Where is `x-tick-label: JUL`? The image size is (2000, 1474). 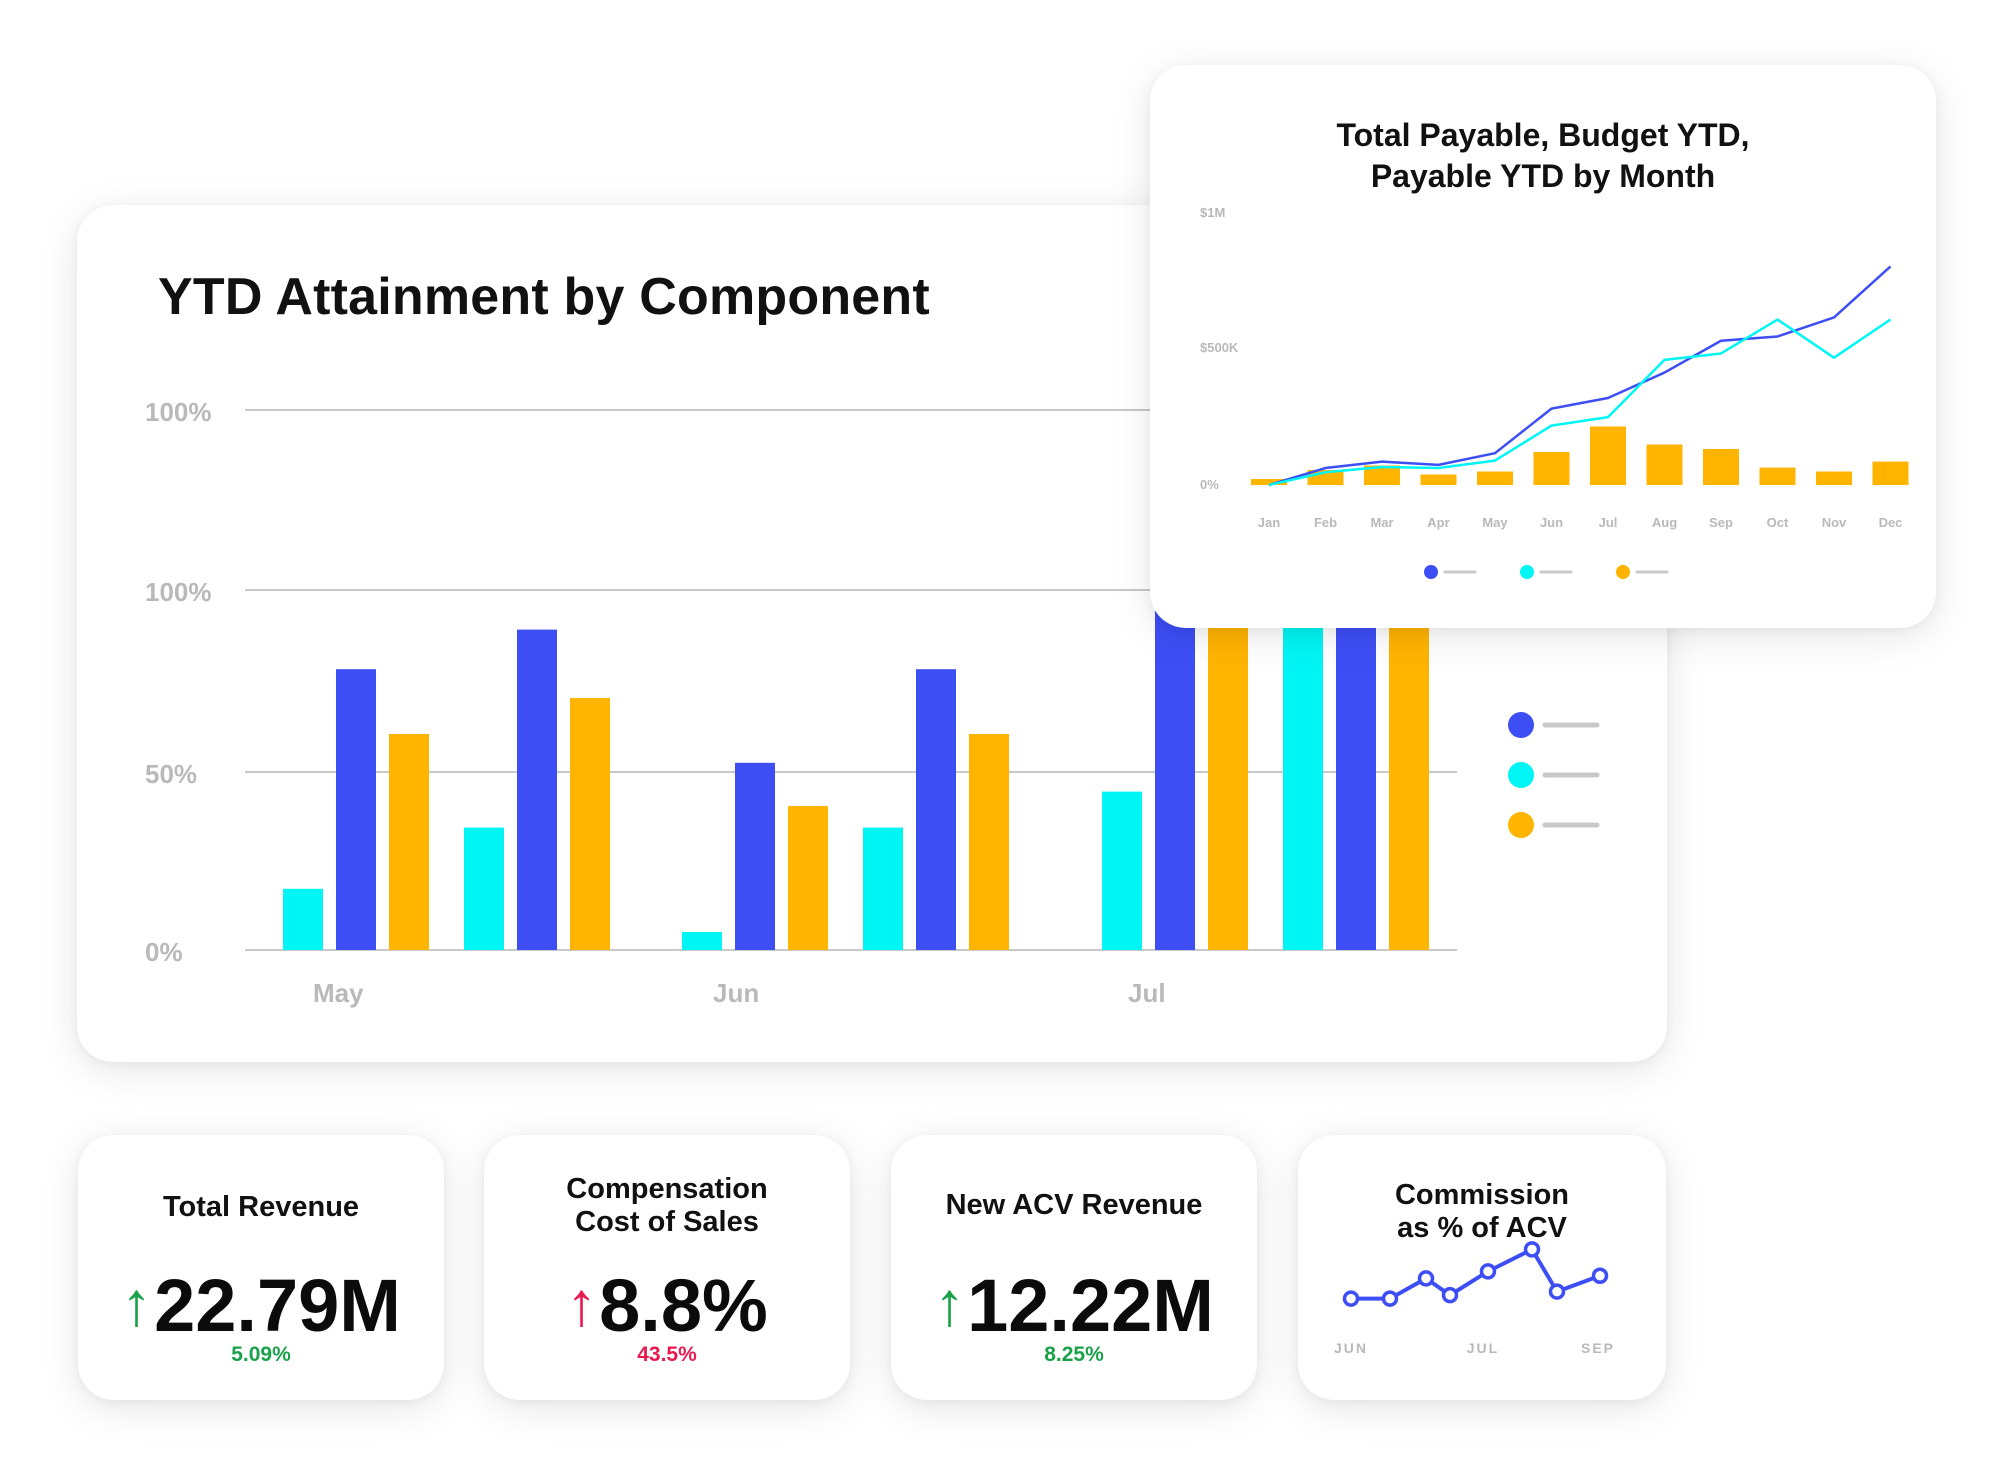
x-tick-label: JUL is located at coordinates (1483, 1348).